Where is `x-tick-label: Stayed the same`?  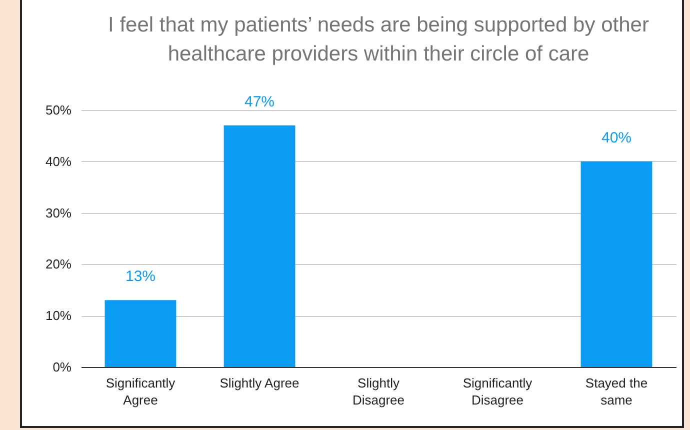
x-tick-label: Stayed the same is located at coordinates (616, 392).